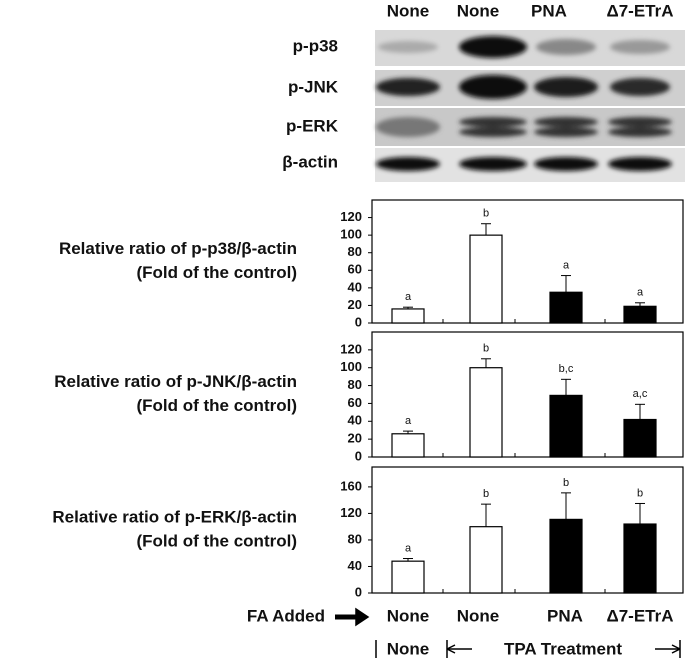  Describe the element at coordinates (408, 648) in the screenshot. I see `group-label: None` at that location.